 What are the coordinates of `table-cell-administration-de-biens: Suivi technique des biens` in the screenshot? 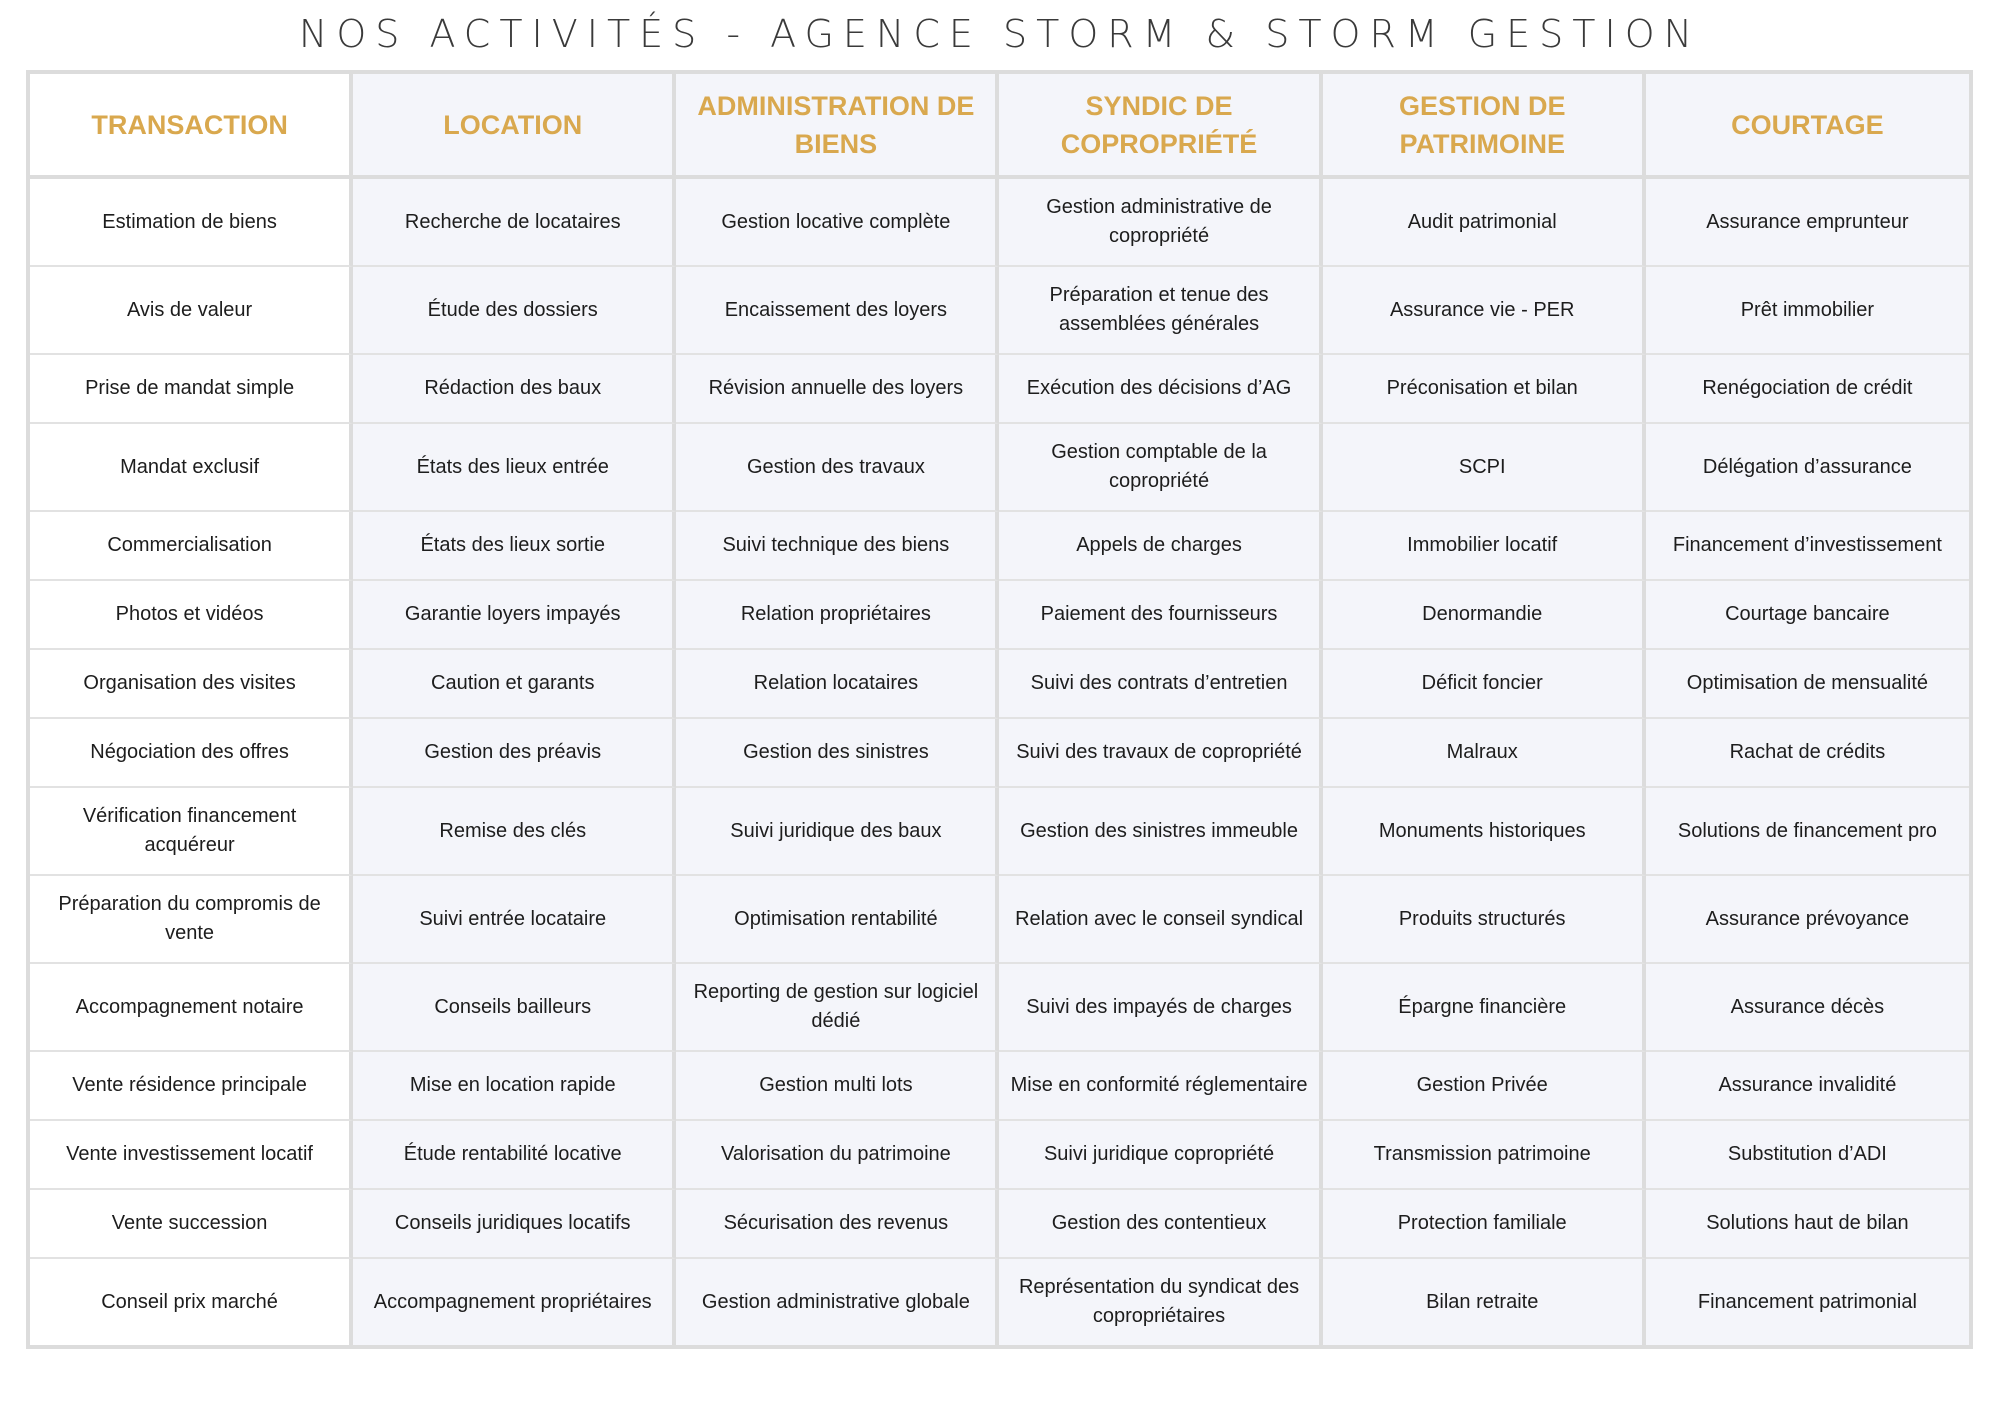 It's located at (838, 546).